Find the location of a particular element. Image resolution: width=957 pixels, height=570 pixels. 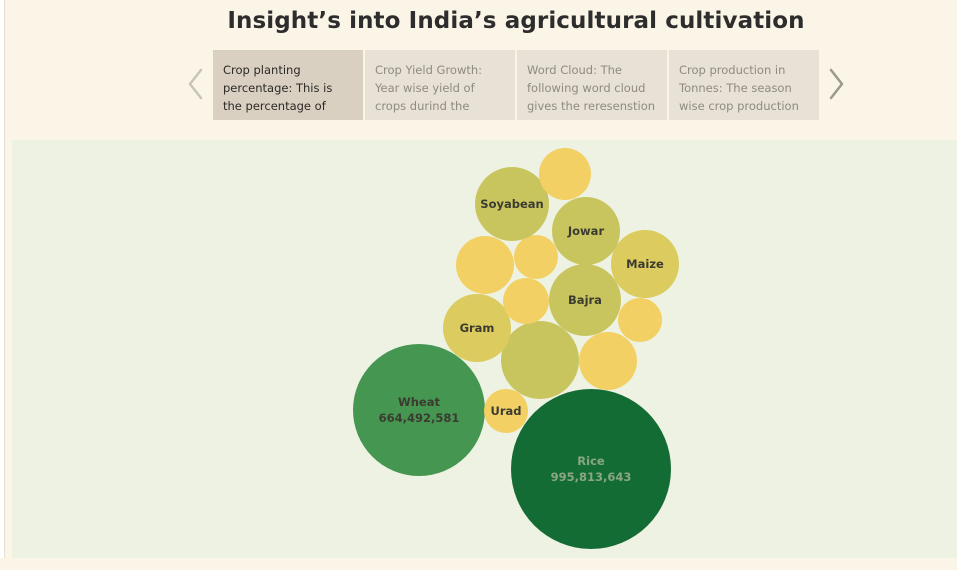

bubble-gram: Gram is located at coordinates (477, 328).